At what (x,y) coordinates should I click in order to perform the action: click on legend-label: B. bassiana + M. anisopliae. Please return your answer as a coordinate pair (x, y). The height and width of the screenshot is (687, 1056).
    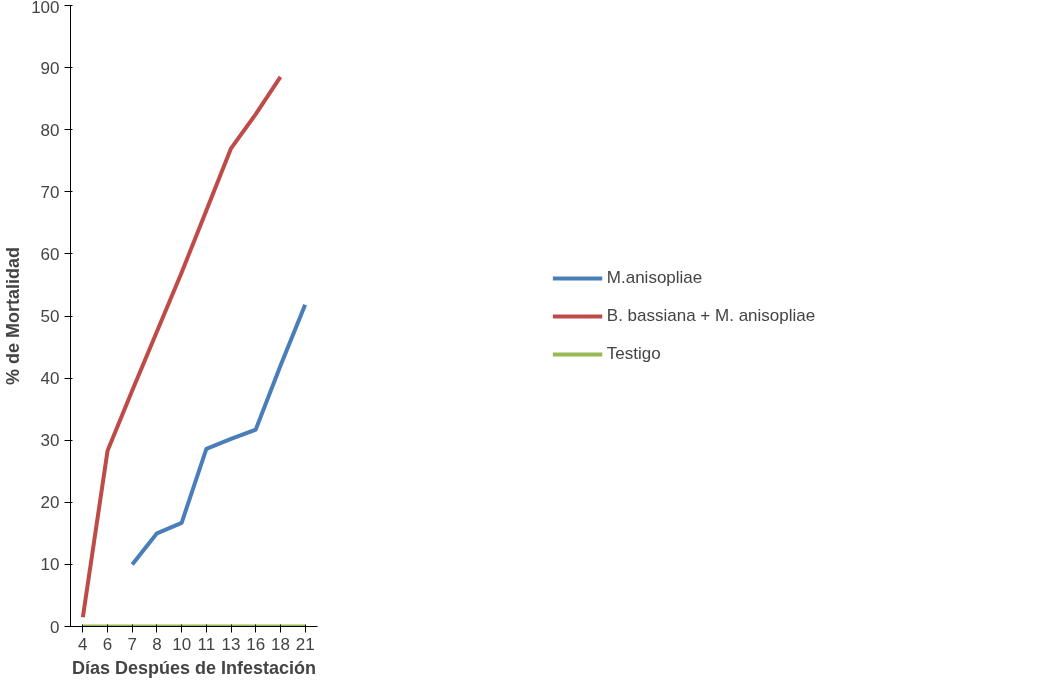
    Looking at the image, I should click on (711, 315).